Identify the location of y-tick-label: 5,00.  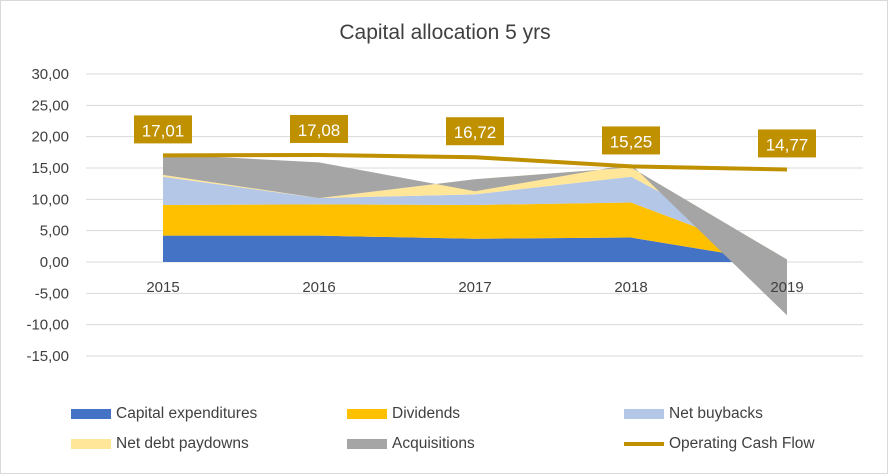
(54, 231).